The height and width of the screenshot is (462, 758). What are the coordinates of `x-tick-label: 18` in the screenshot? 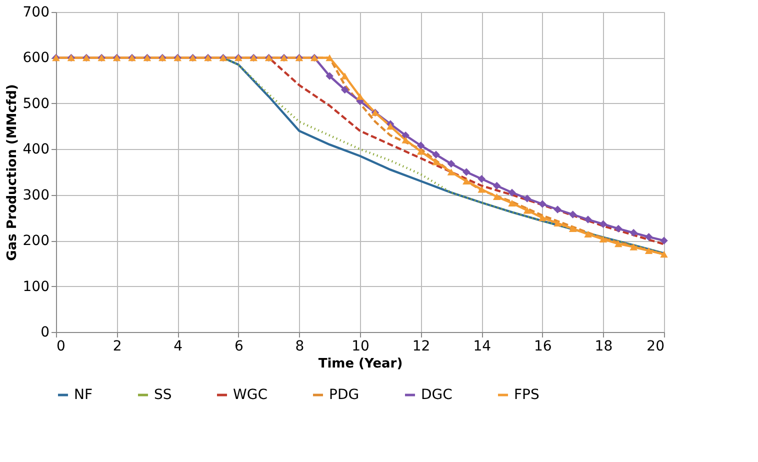 It's located at (603, 346).